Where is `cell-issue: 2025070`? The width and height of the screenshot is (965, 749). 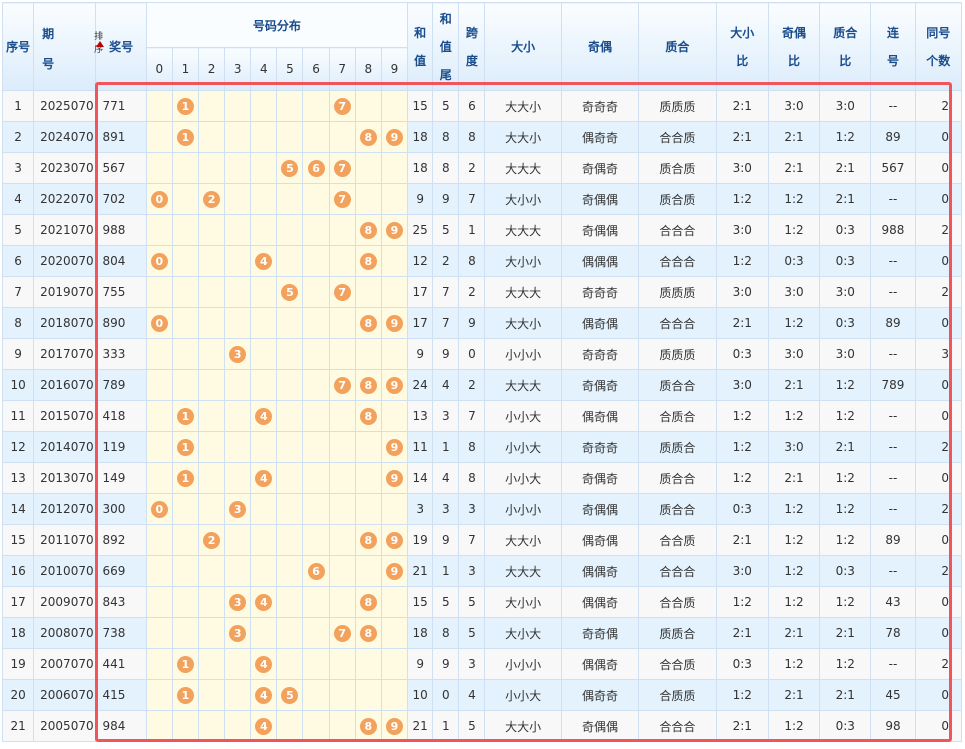
cell-issue: 2025070 is located at coordinates (65, 106).